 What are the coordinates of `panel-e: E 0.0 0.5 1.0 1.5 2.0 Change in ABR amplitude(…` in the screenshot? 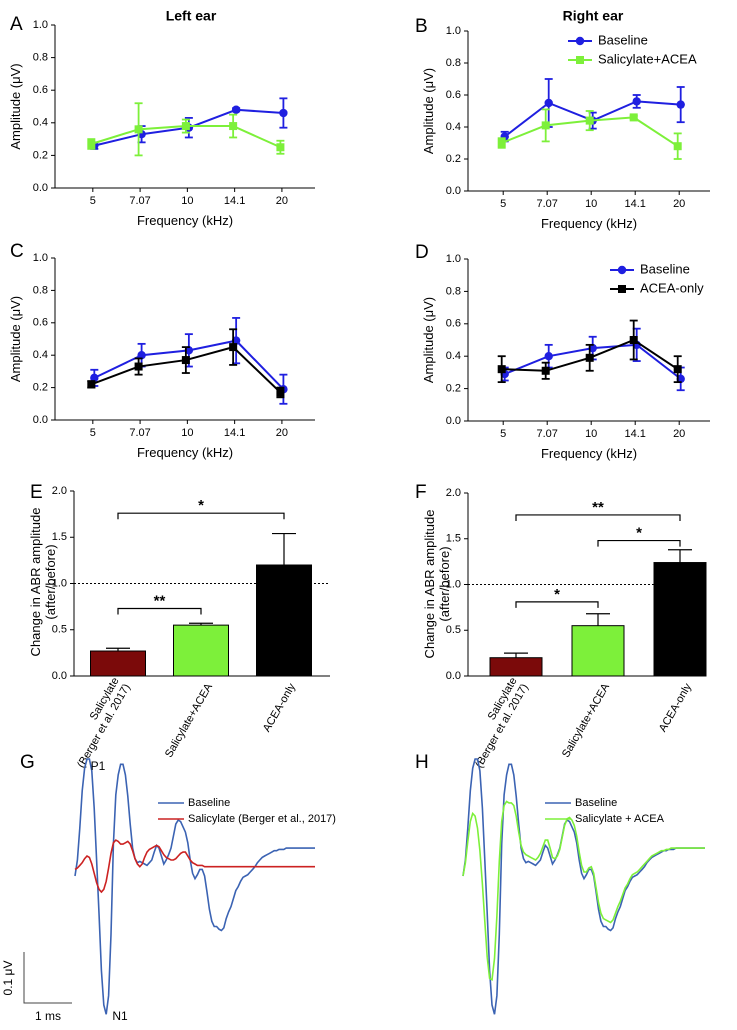 It's located at (179, 626).